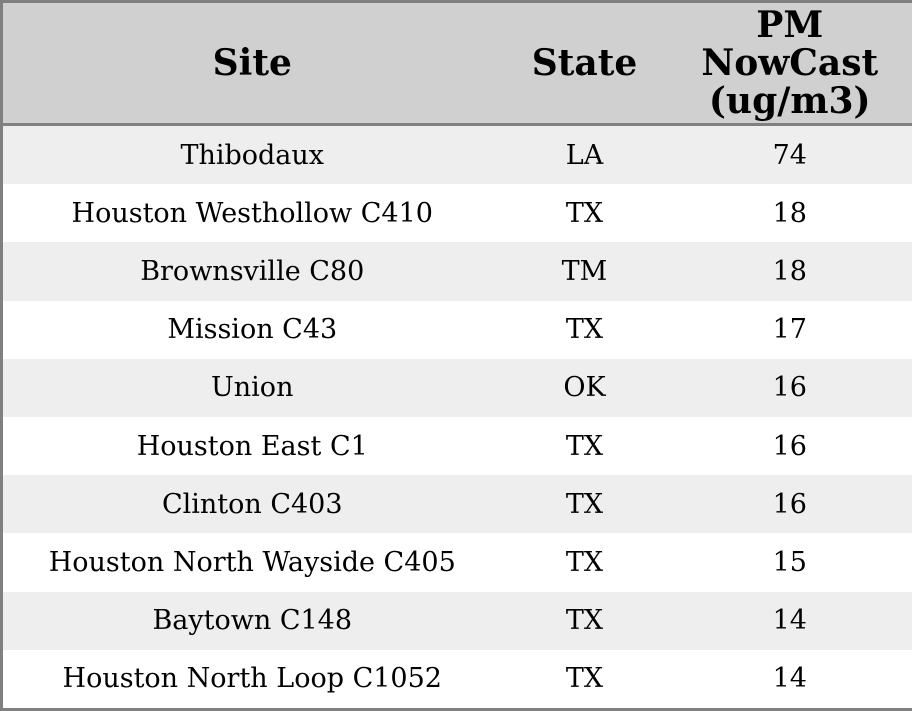 The width and height of the screenshot is (912, 711). I want to click on site-cell: Brownsville C80, so click(251, 271).